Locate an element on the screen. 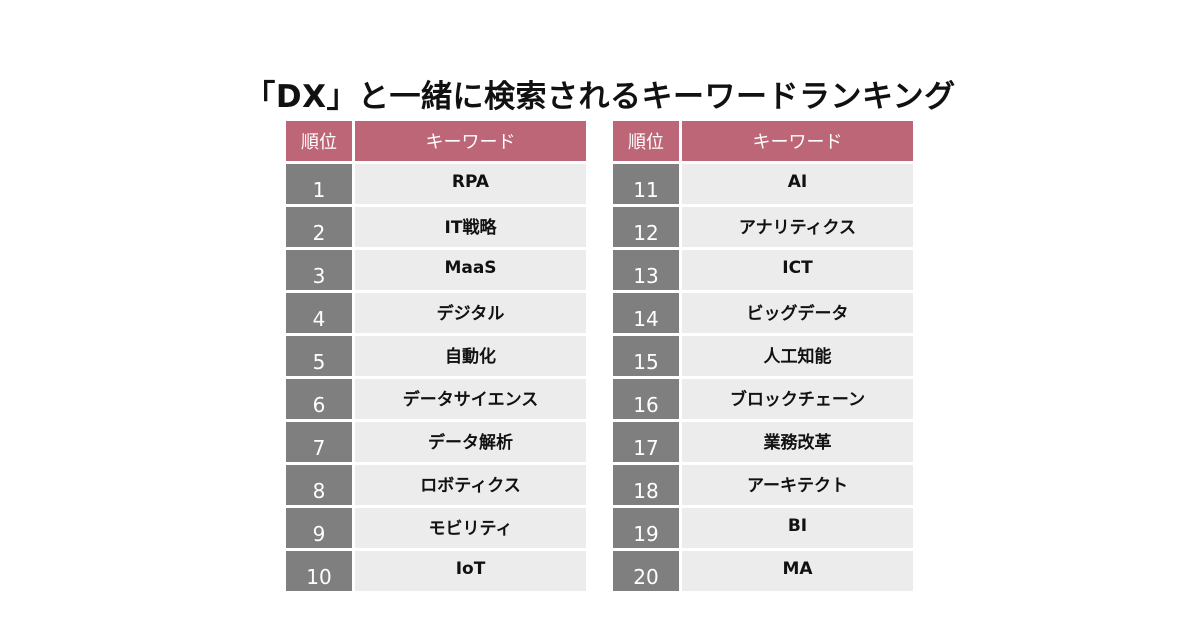 Image resolution: width=1200 pixels, height=630 pixels. rank-cell: 18 is located at coordinates (646, 485).